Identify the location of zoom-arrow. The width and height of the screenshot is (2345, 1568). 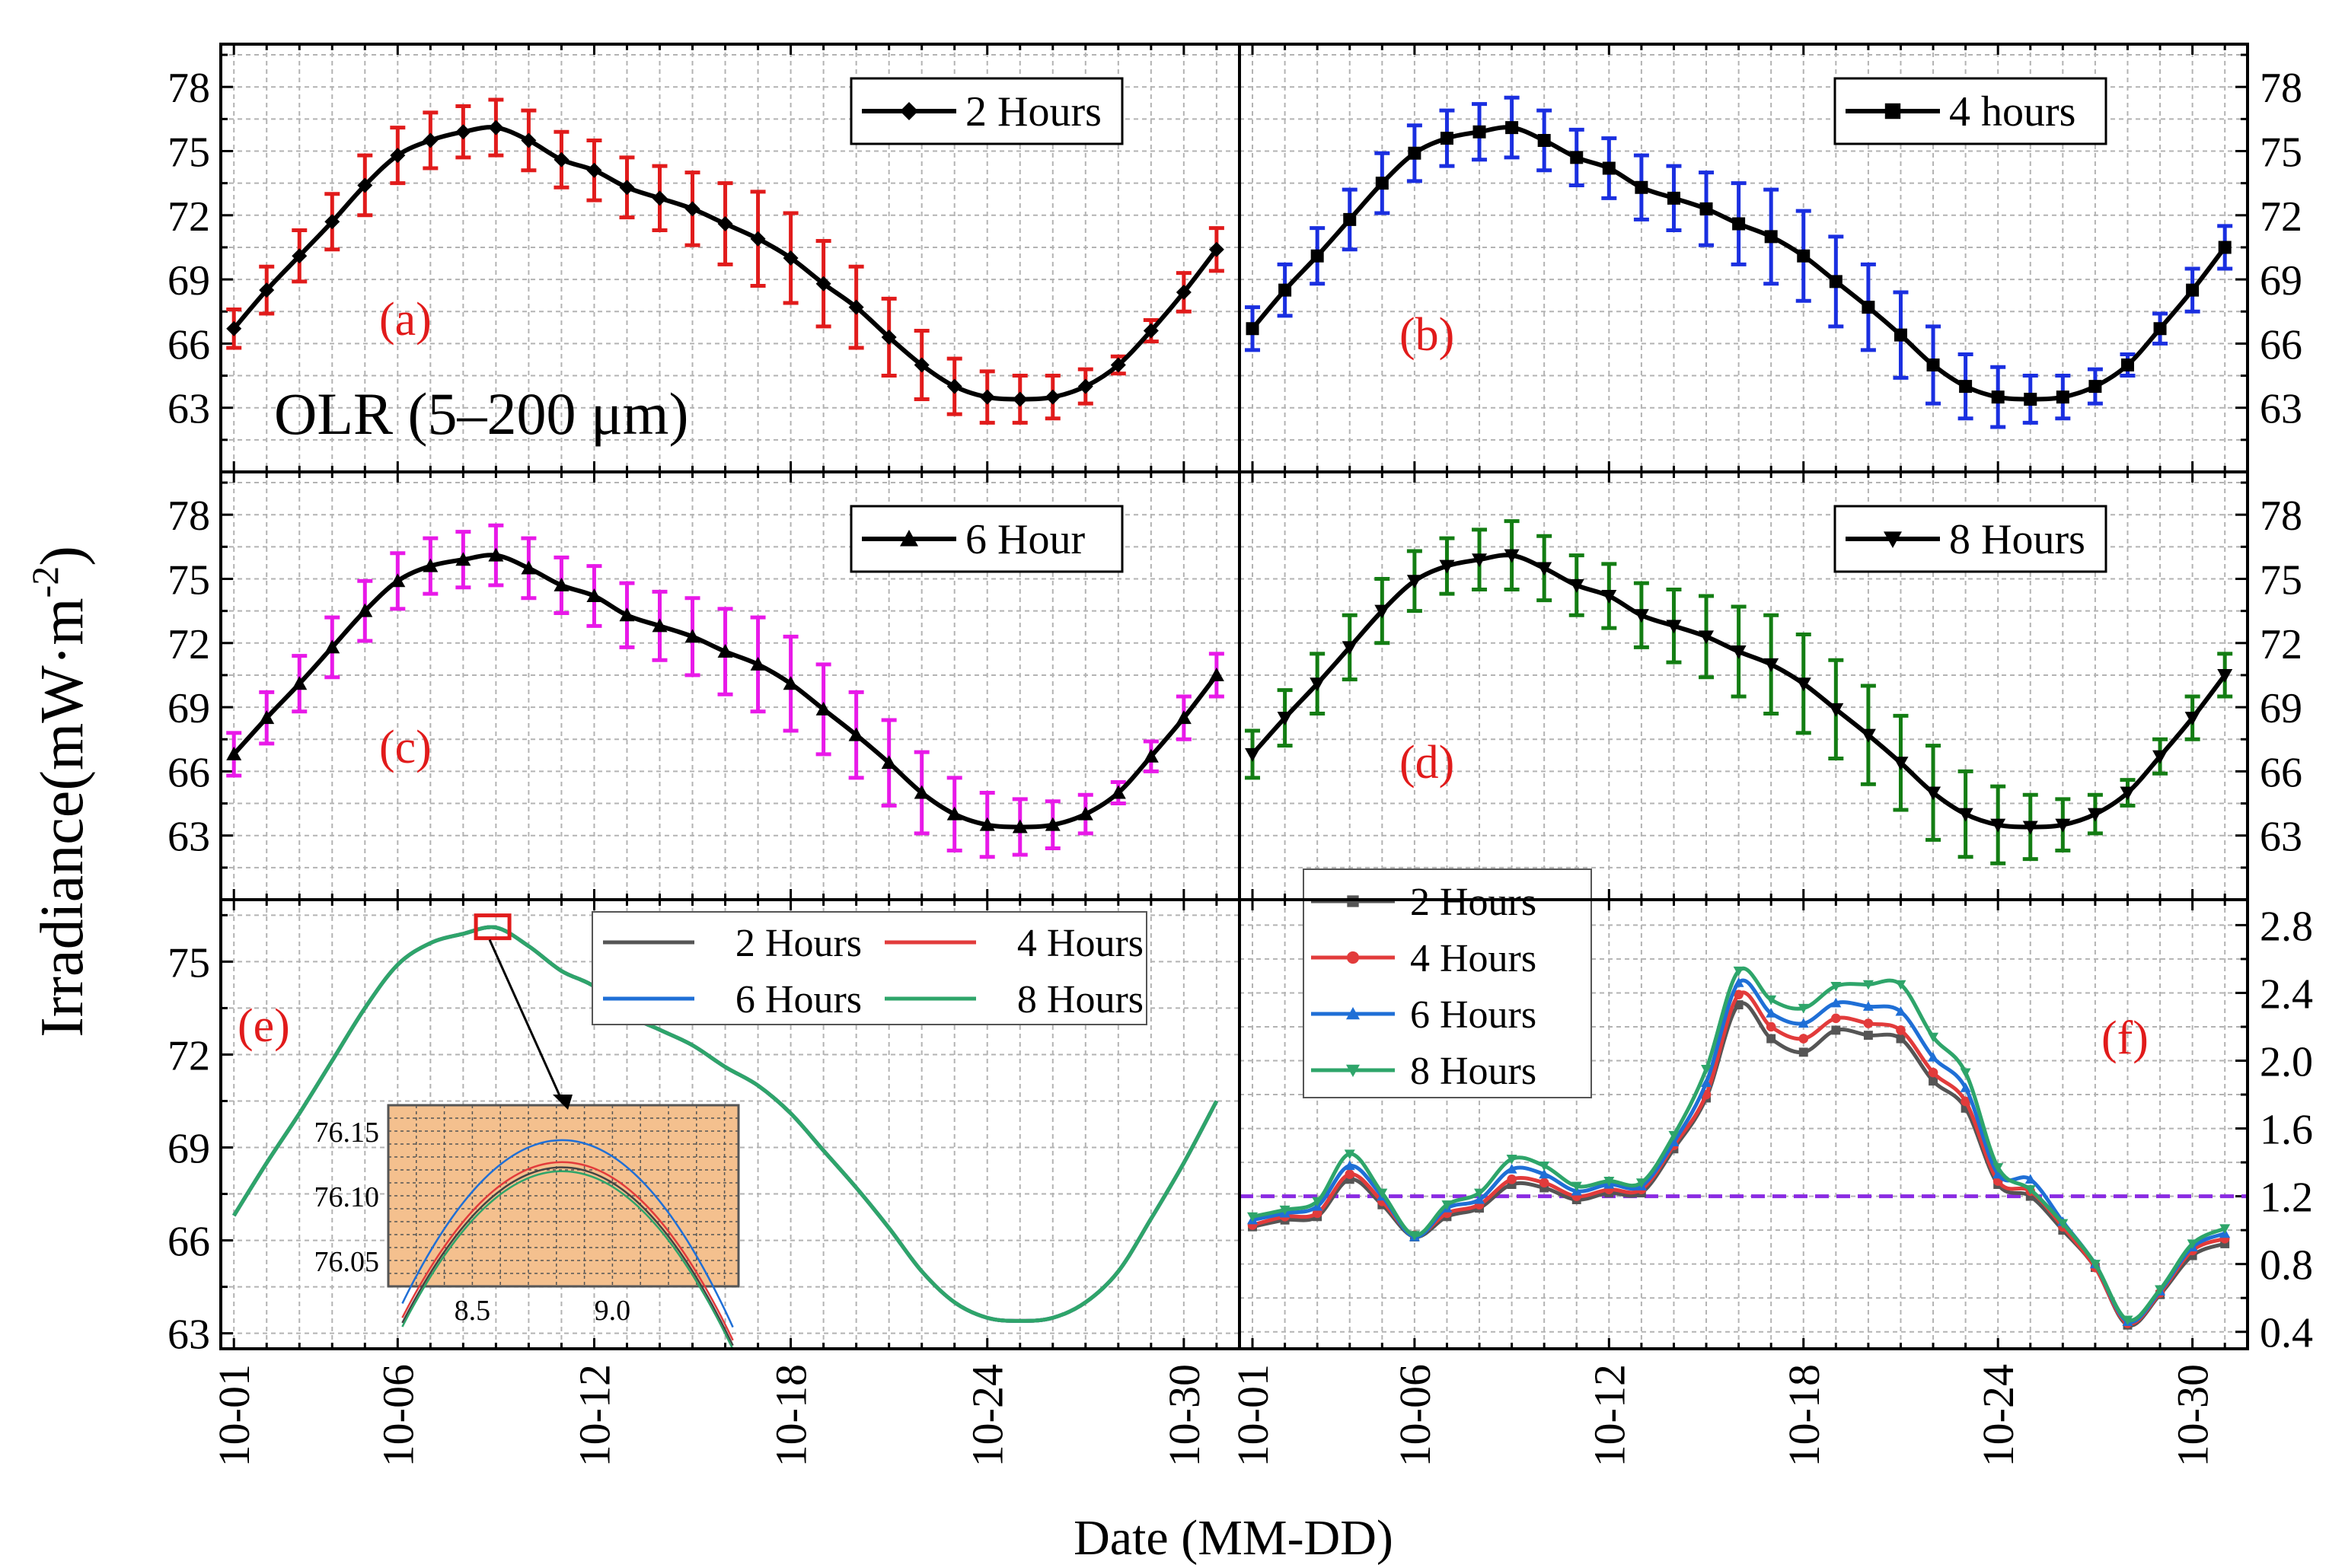
(525, 1020).